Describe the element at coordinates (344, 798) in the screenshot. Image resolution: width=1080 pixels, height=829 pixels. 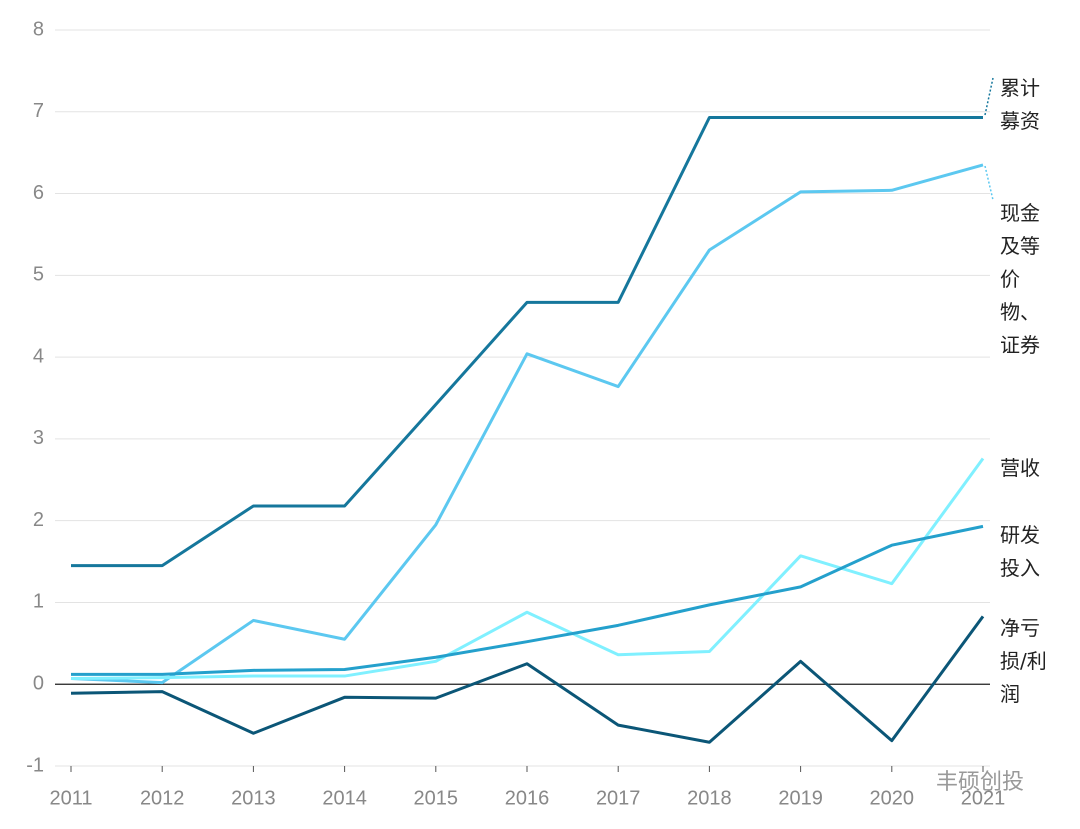
I see `x-tick-label: 2014` at that location.